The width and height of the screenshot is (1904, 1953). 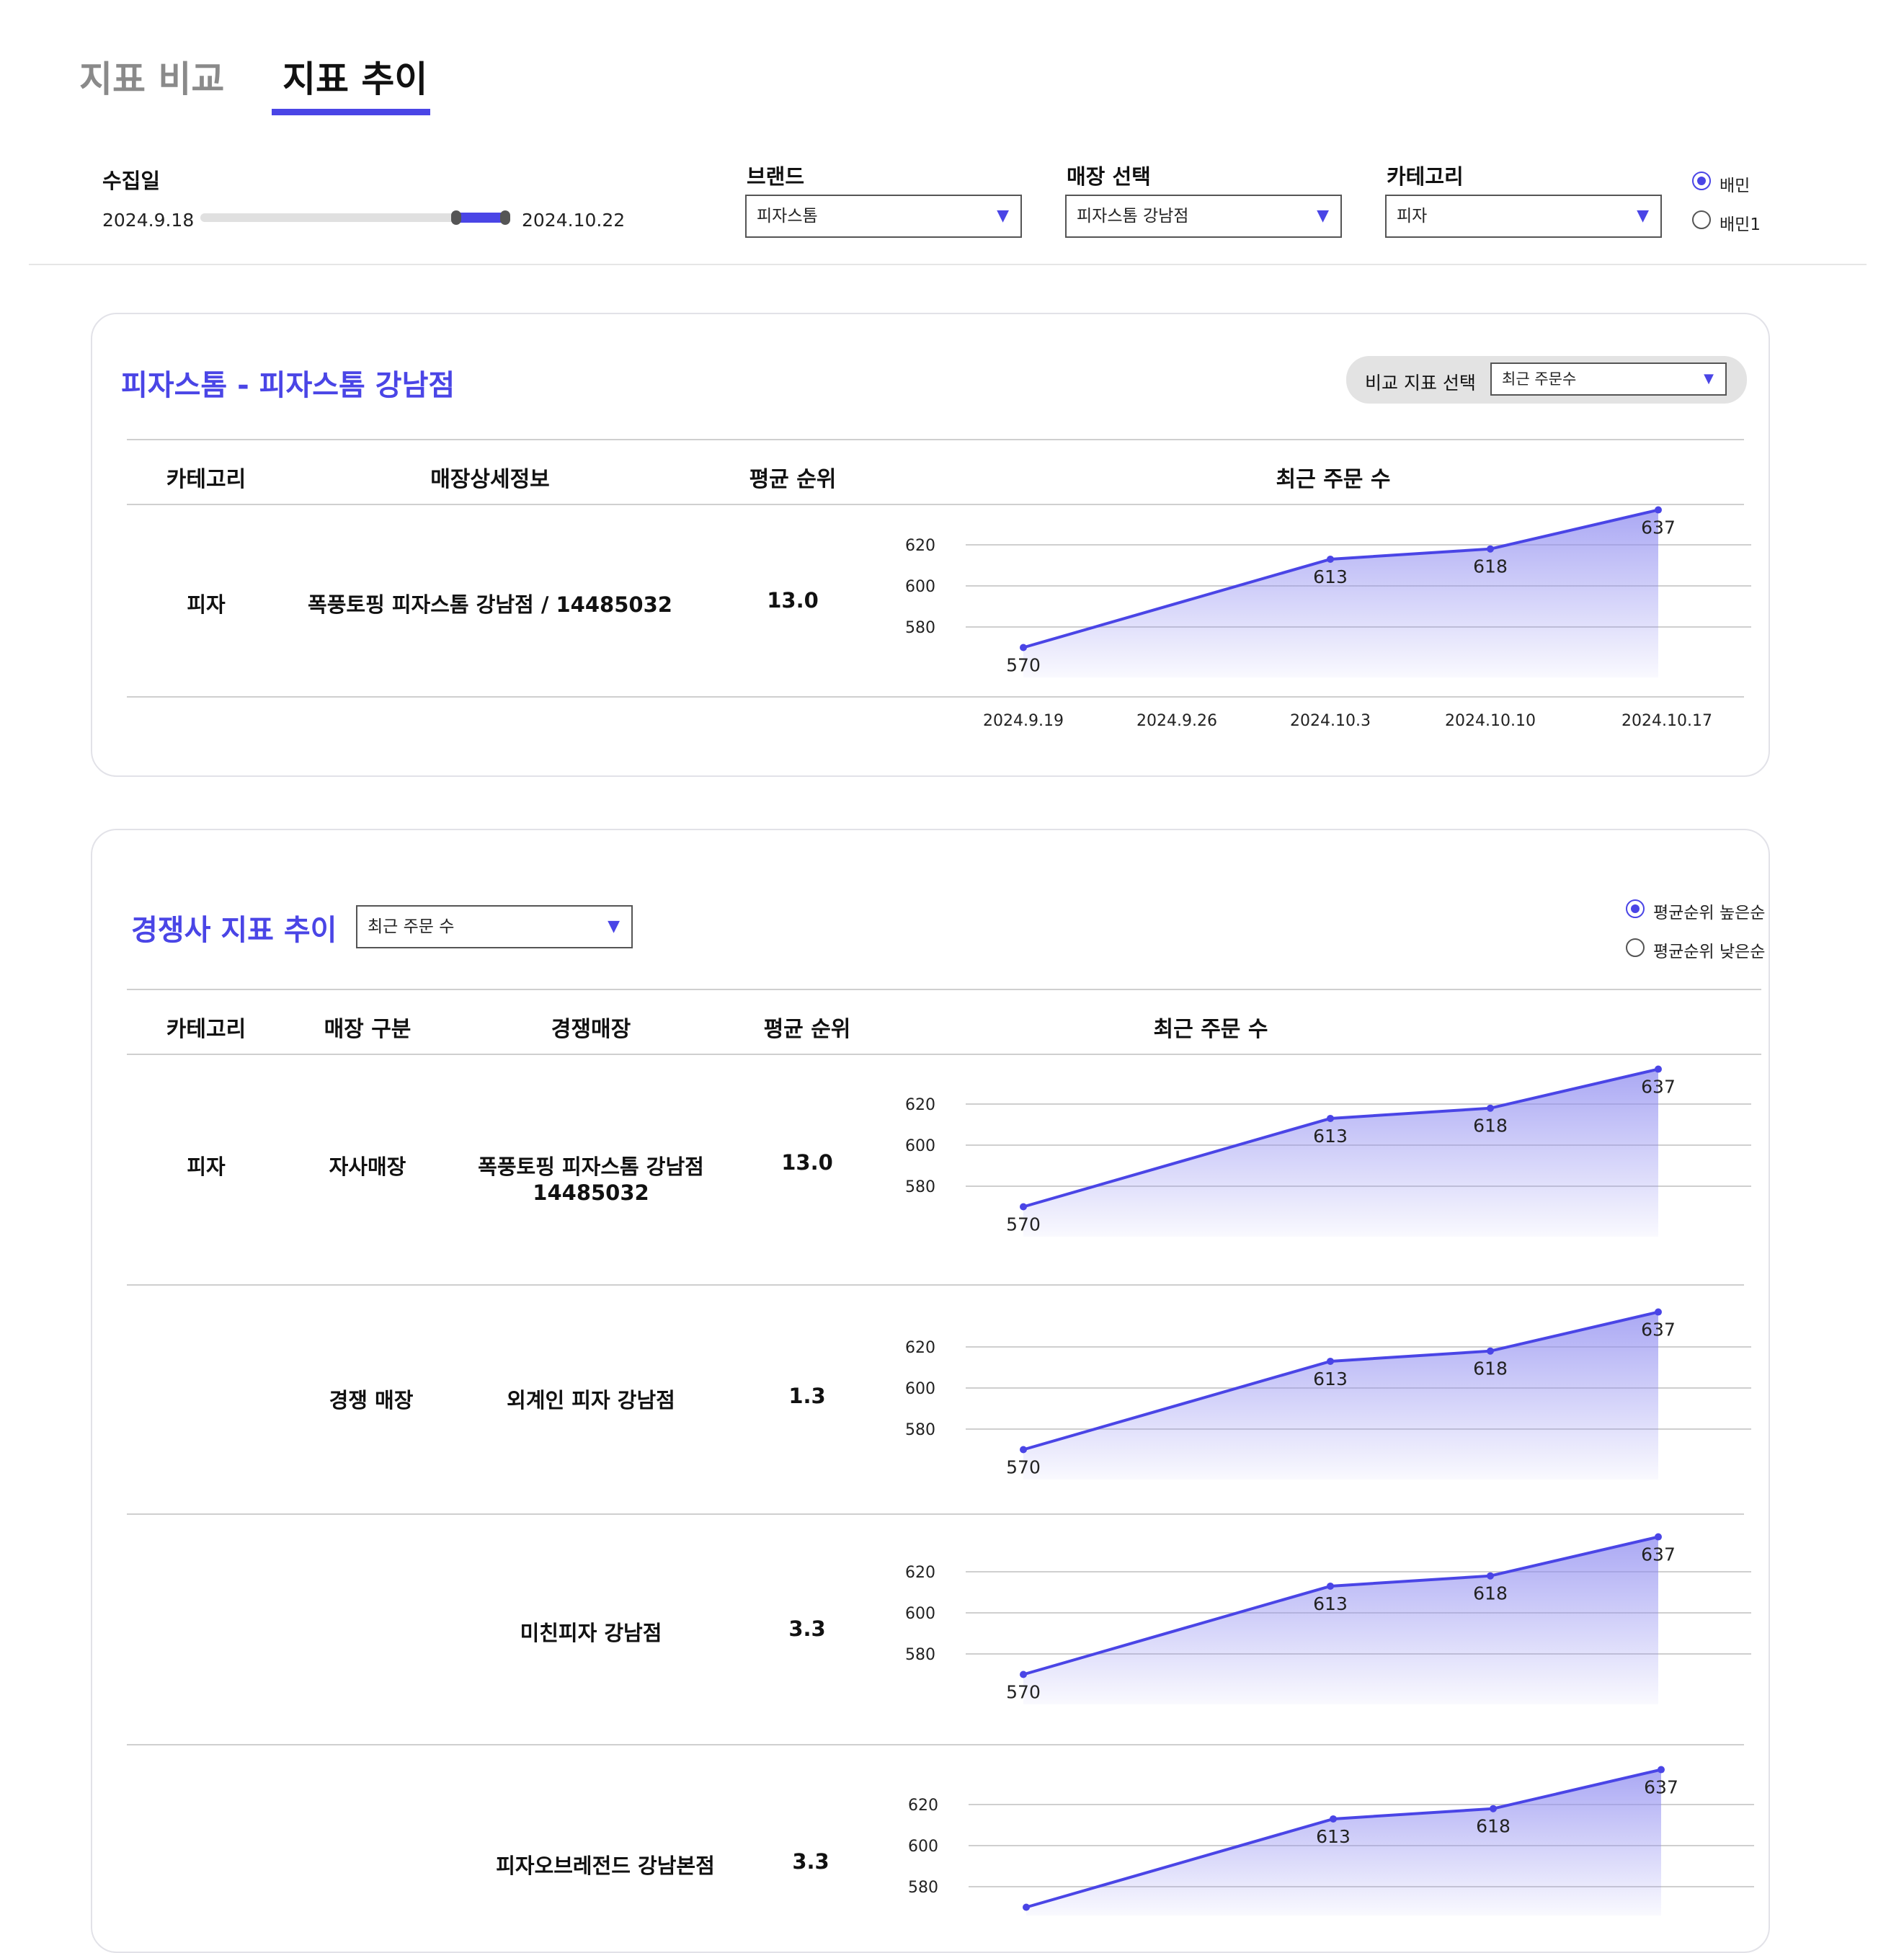 I want to click on competitor-card-title: 경쟁사 지표 추이, so click(x=234, y=930).